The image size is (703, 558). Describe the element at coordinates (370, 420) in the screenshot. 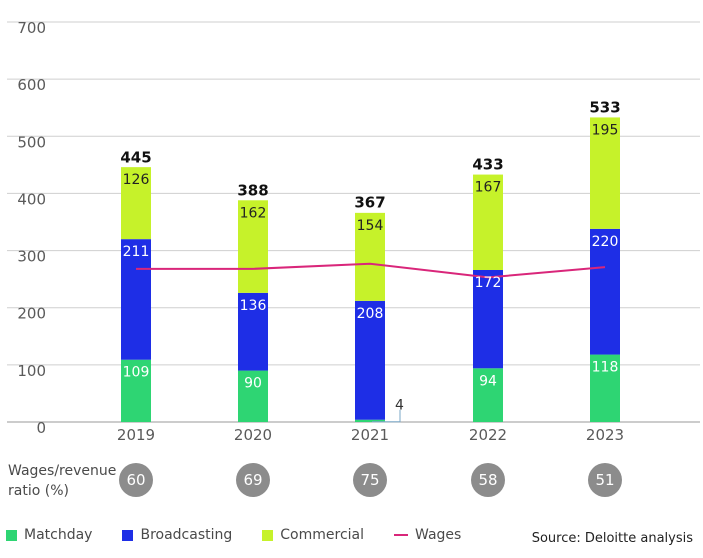

I see `bar-matchday-2021` at that location.